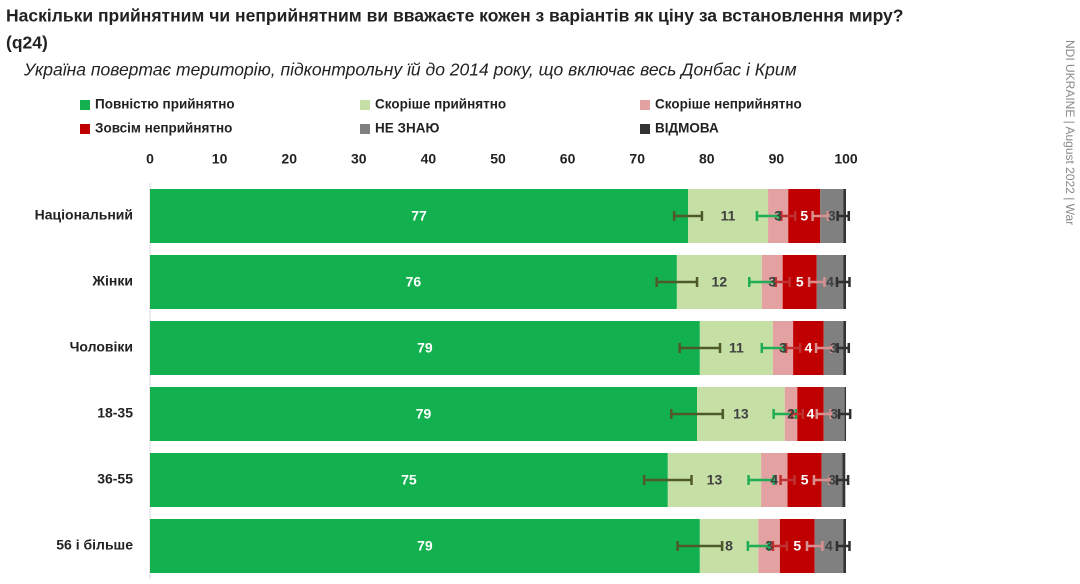  What do you see at coordinates (359, 159) in the screenshot?
I see `x-tick-label: 30` at bounding box center [359, 159].